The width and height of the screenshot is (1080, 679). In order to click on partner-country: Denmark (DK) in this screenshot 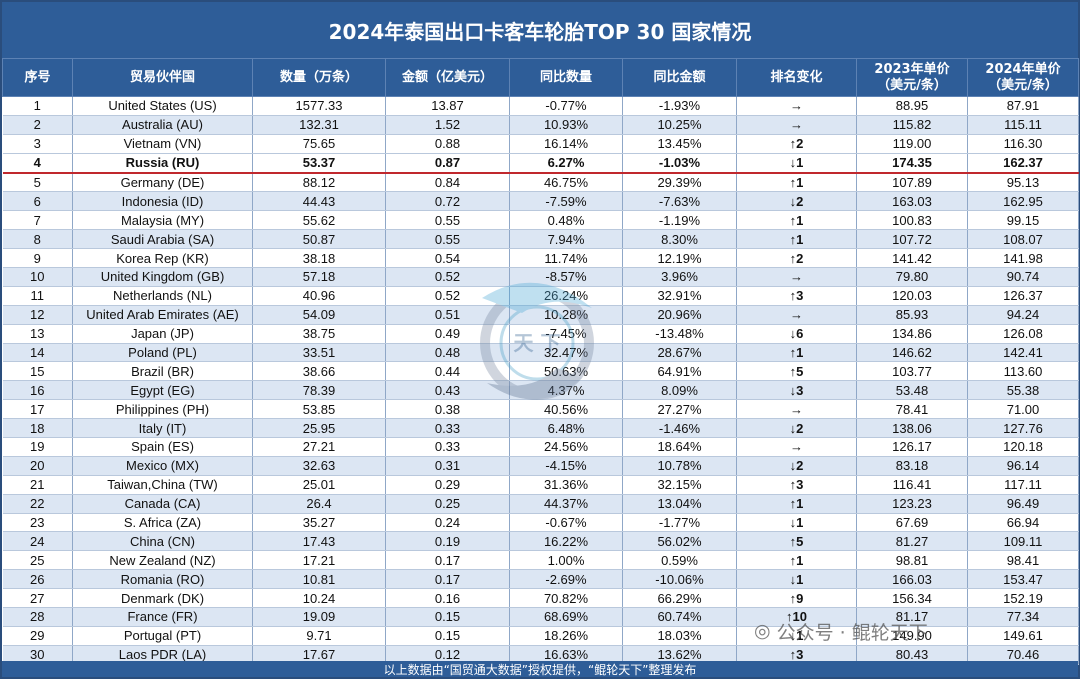, I will do `click(162, 598)`.